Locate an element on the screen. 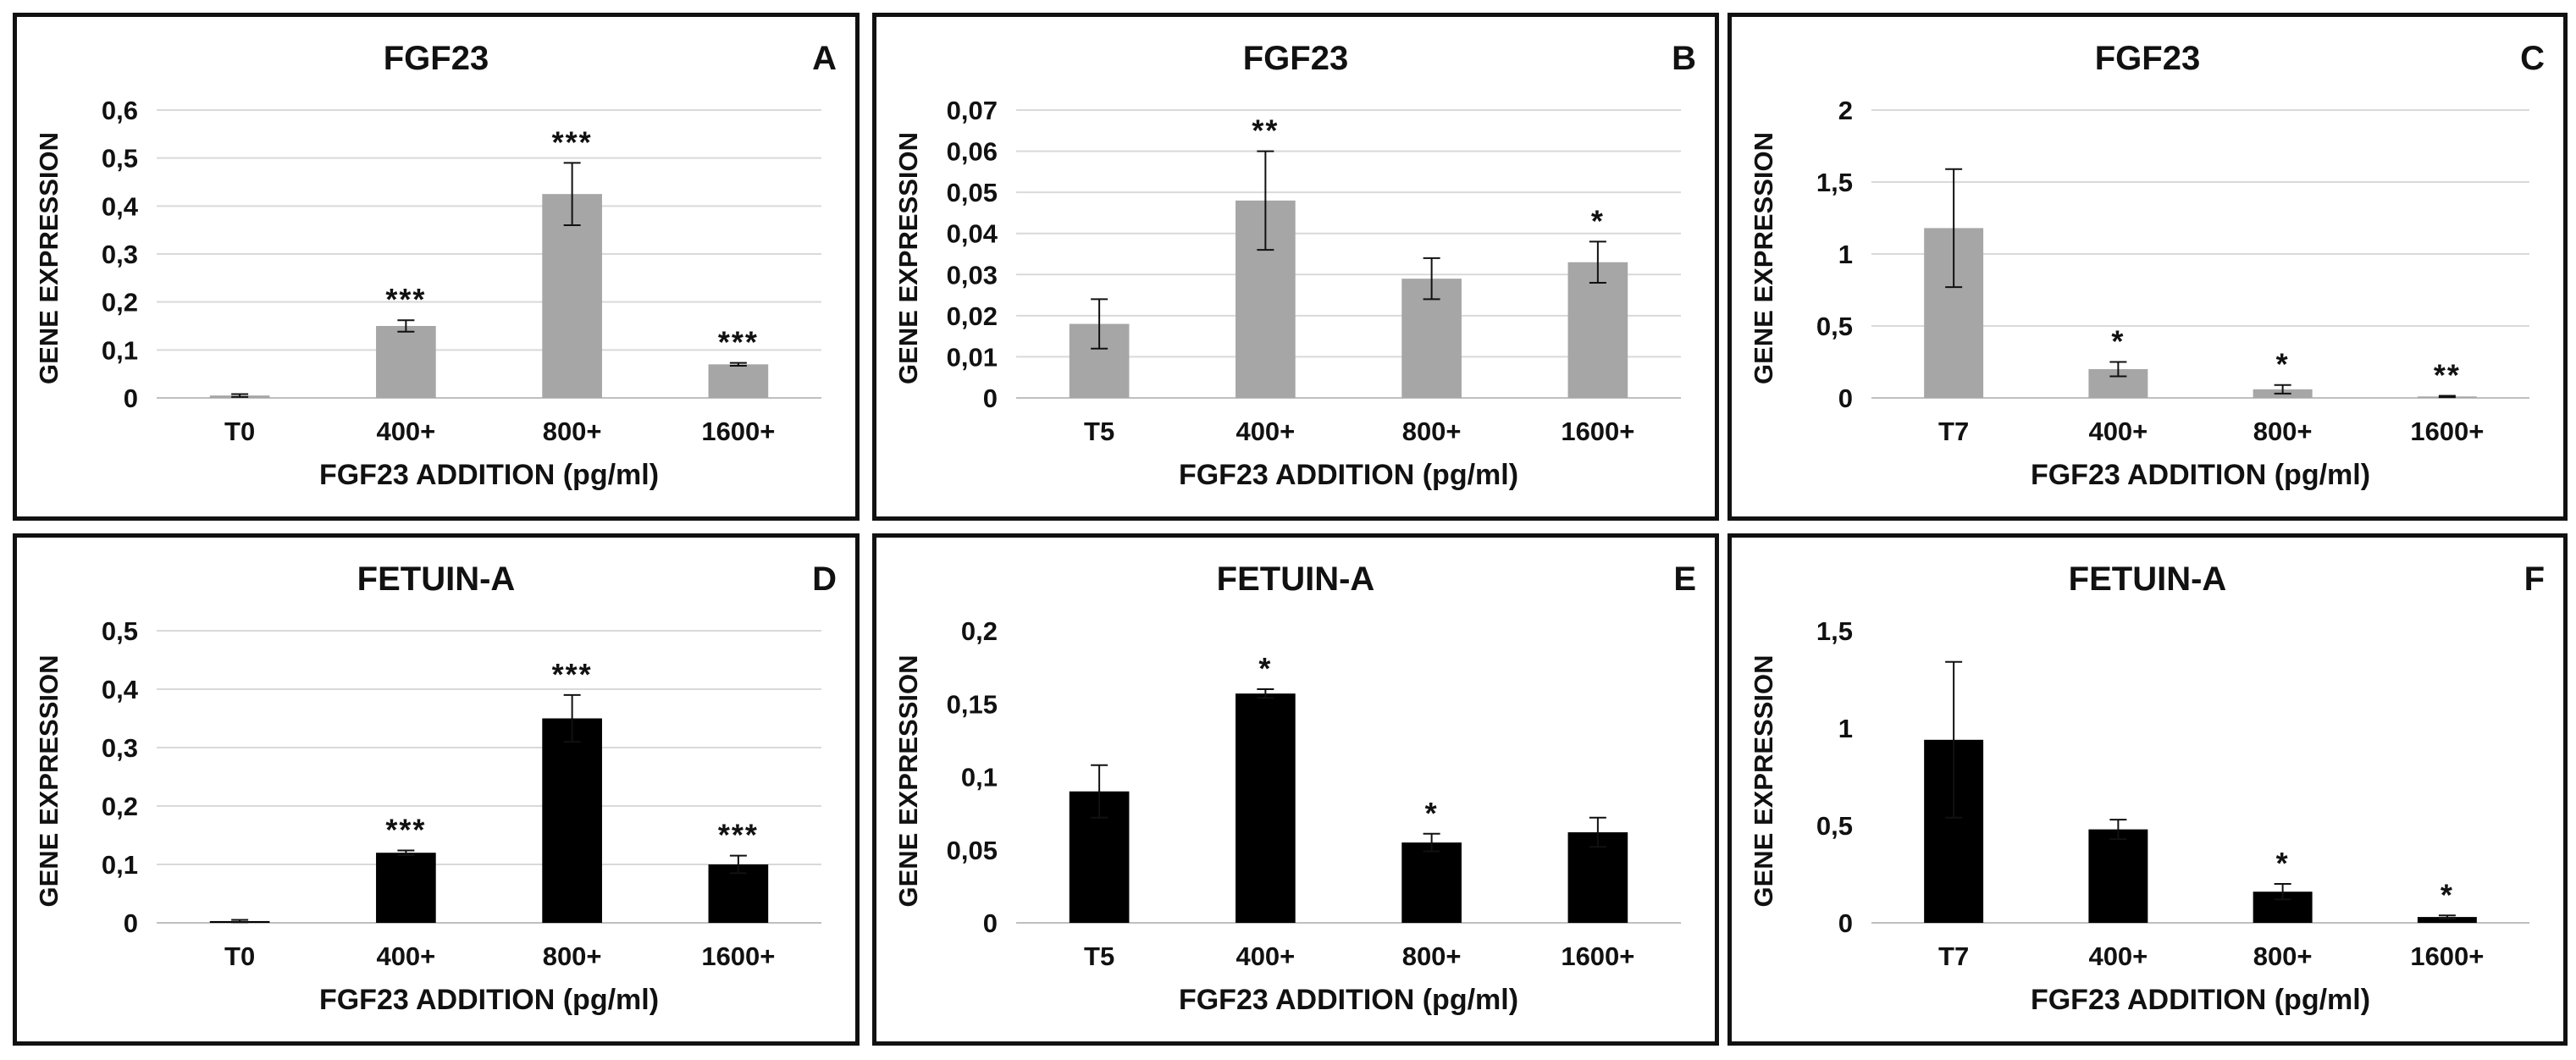  y-tick-label: 0,2 is located at coordinates (120, 806).